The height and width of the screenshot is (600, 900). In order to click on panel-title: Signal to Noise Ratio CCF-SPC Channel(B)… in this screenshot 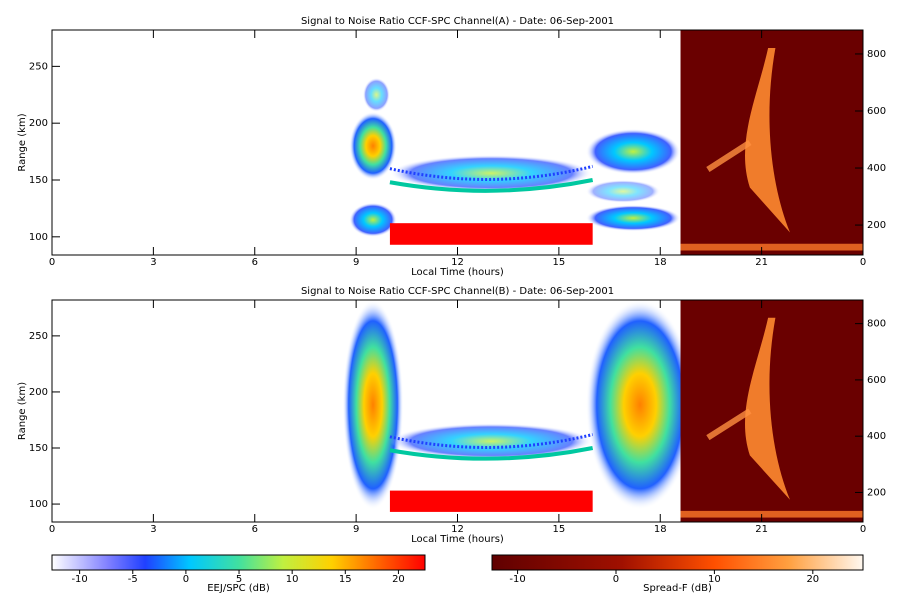, I will do `click(457, 291)`.